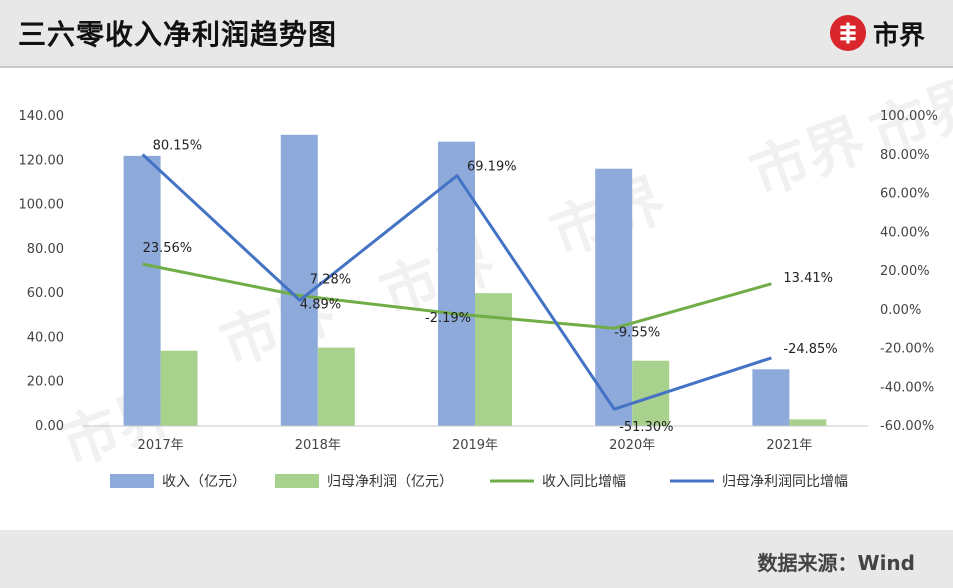 The image size is (953, 588). Describe the element at coordinates (476, 559) in the screenshot. I see `footer-bar: 数据来源：Wind` at that location.